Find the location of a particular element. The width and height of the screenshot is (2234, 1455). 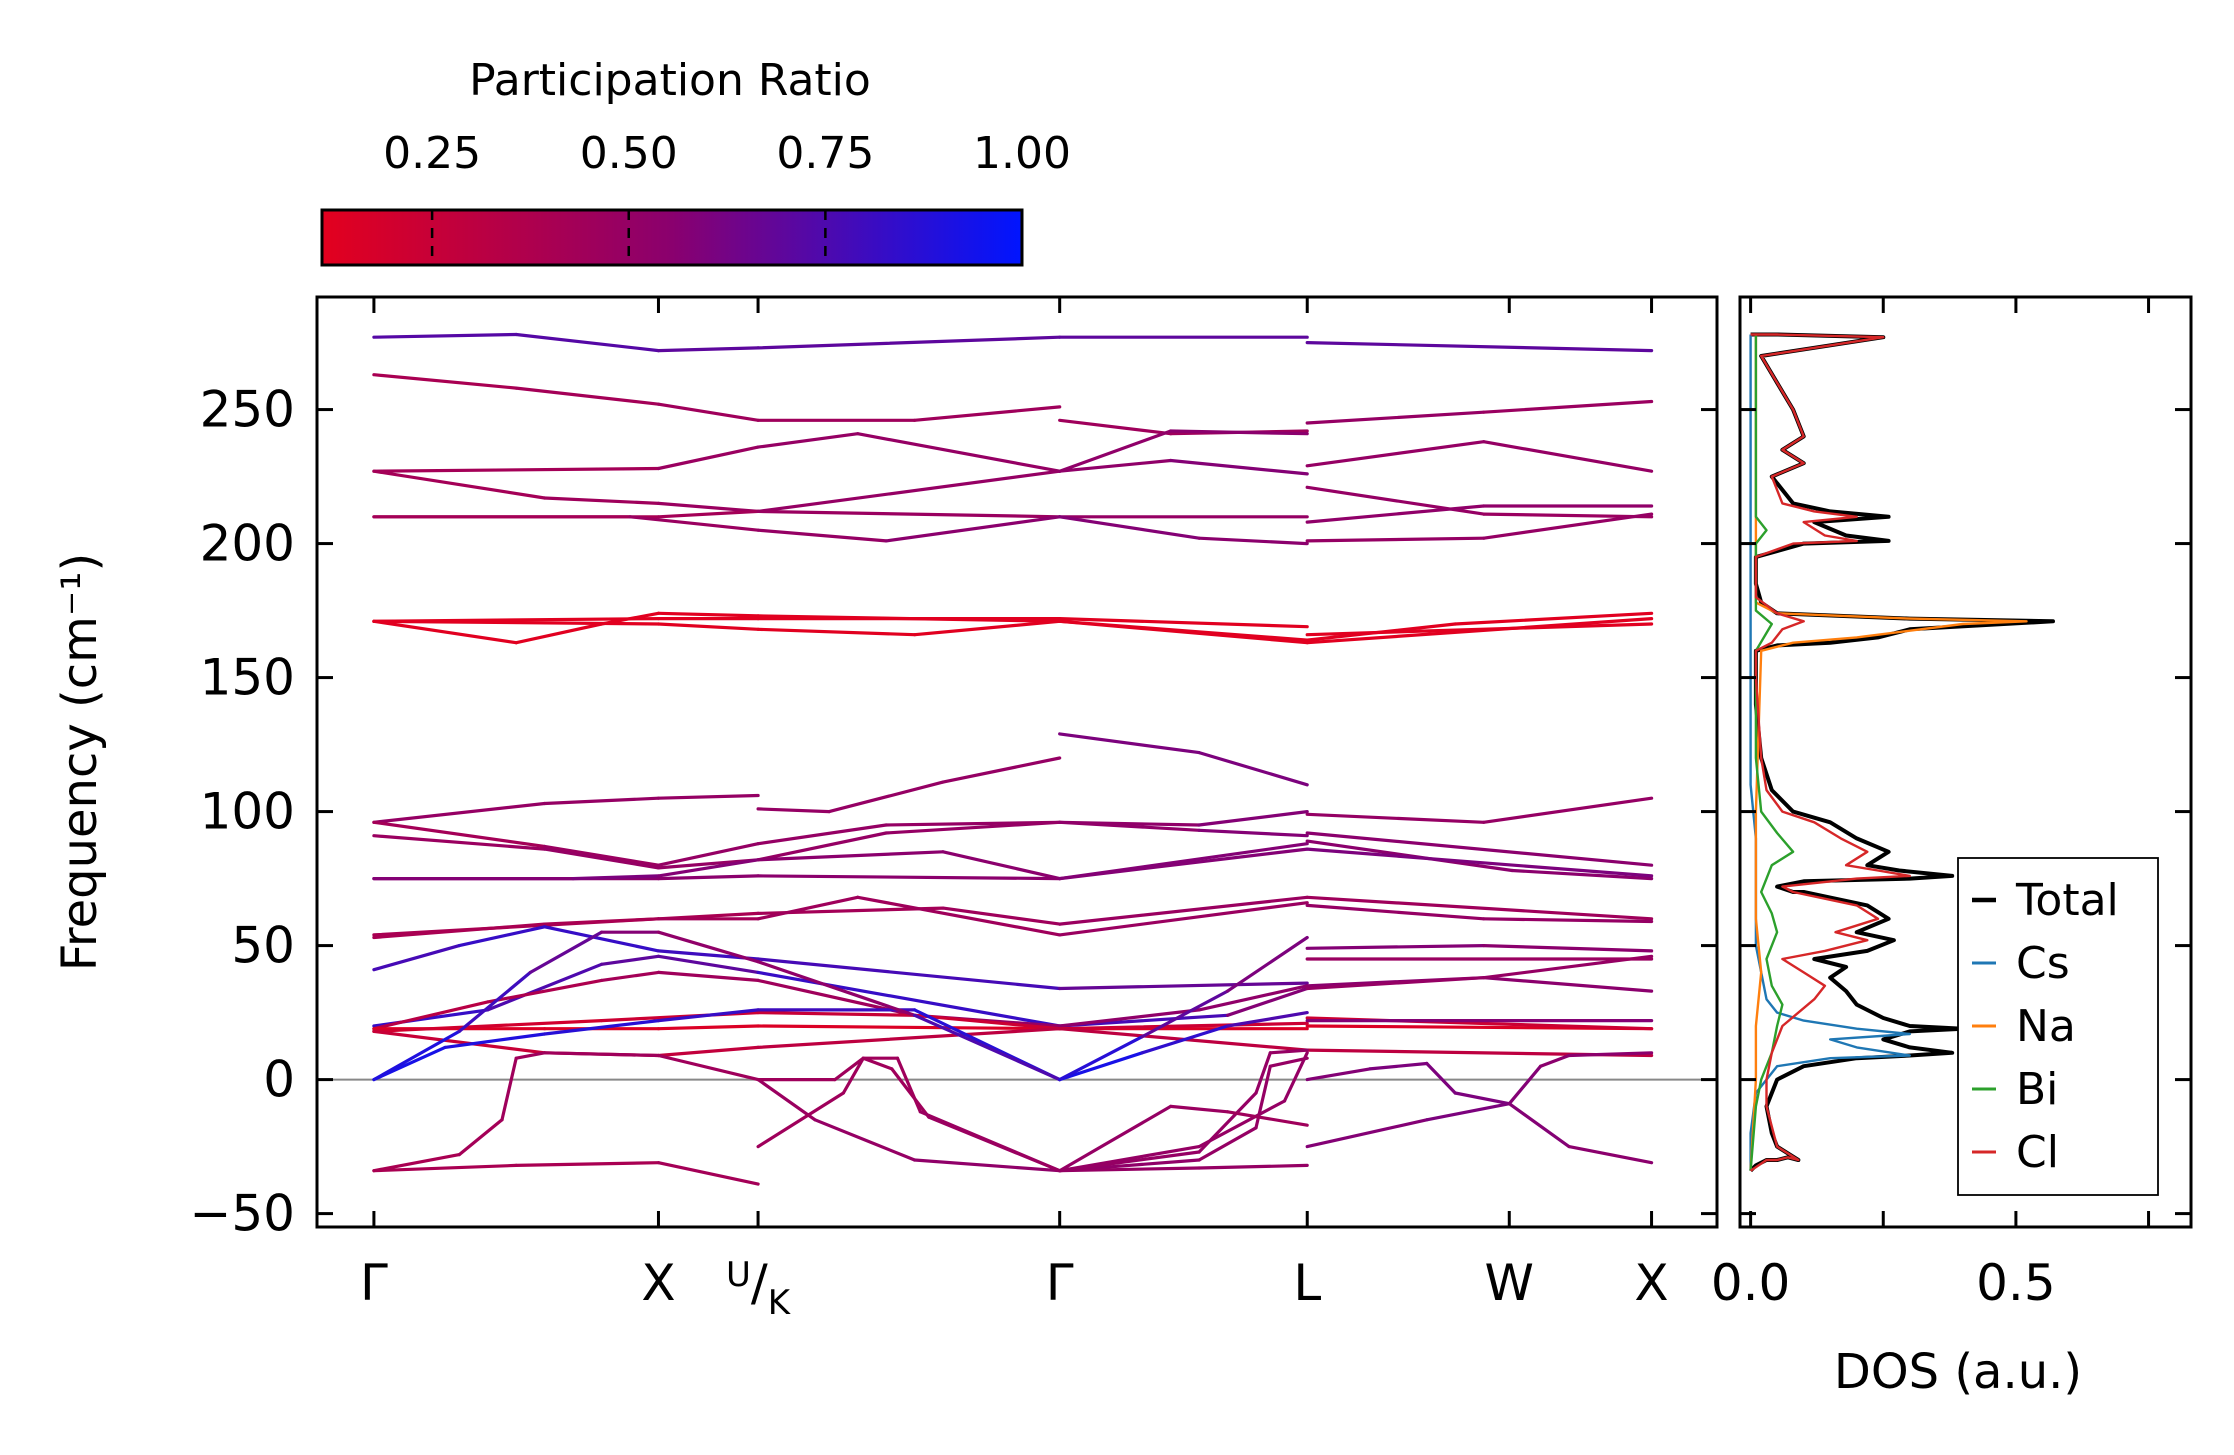

colorbar-gradient is located at coordinates (672, 237).